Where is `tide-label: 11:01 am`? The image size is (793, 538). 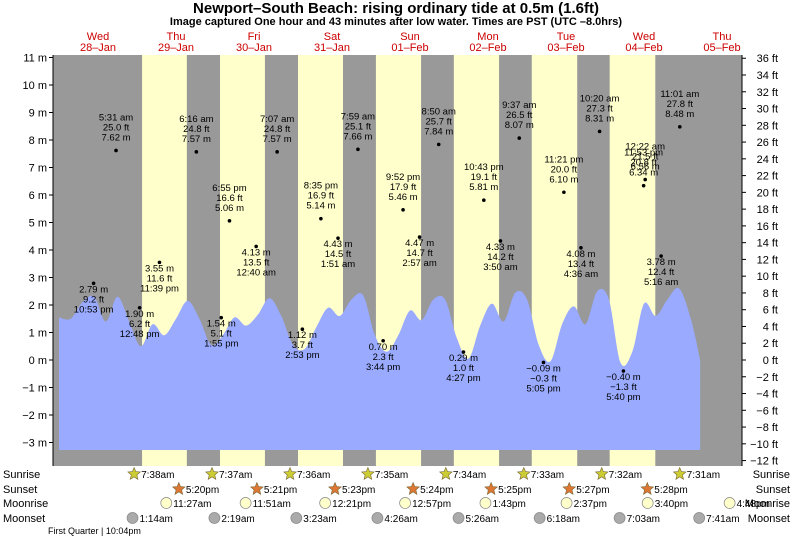
tide-label: 11:01 am is located at coordinates (679, 94).